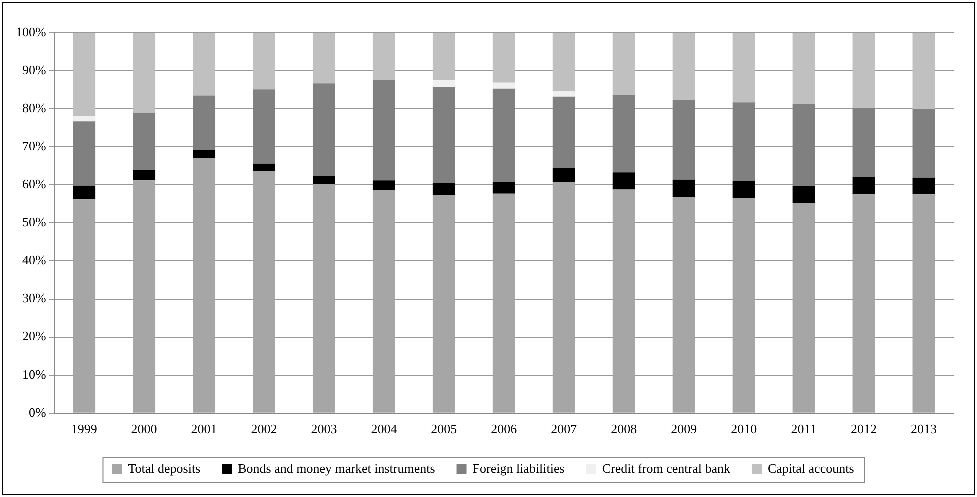 The image size is (977, 497). Describe the element at coordinates (666, 468) in the screenshot. I see `legend-label: Credit from central bank` at that location.